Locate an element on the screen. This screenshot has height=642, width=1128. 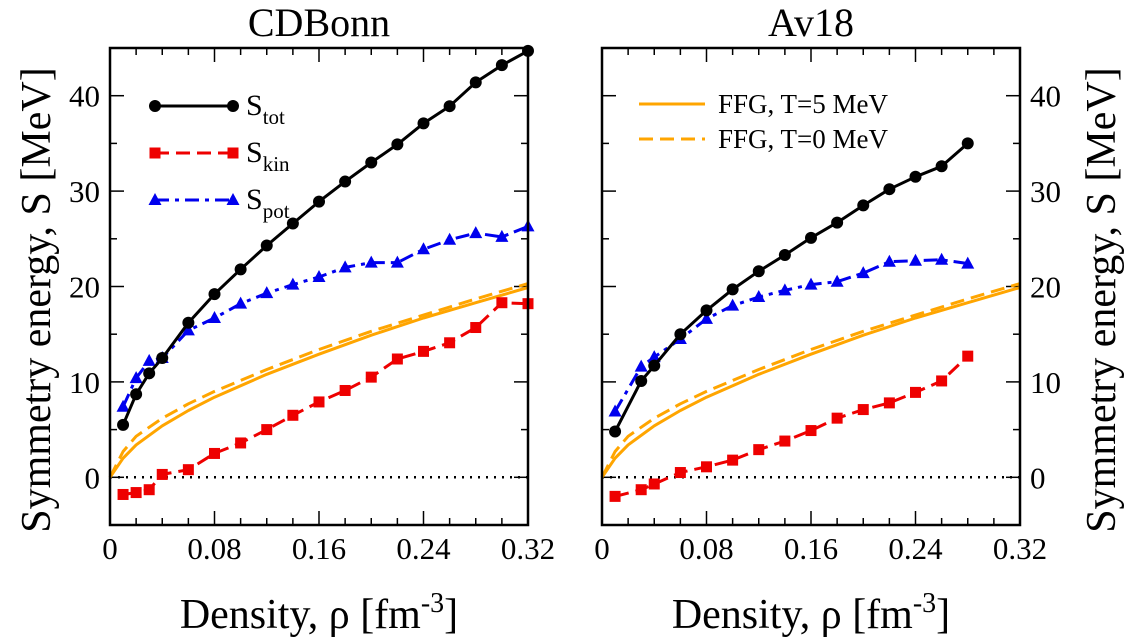
legend-label-ffg5: FFG, T=5 MeV is located at coordinates (803, 104).